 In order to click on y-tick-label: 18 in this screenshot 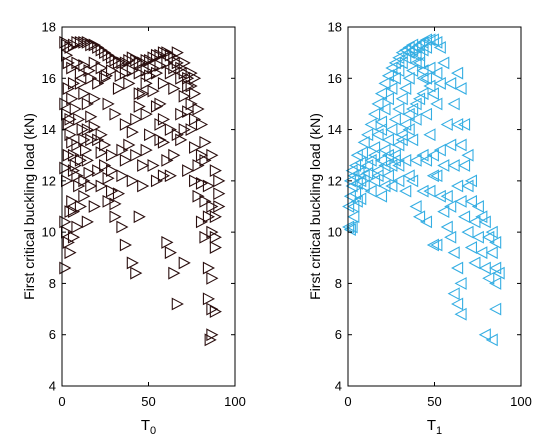, I will do `click(335, 27)`.